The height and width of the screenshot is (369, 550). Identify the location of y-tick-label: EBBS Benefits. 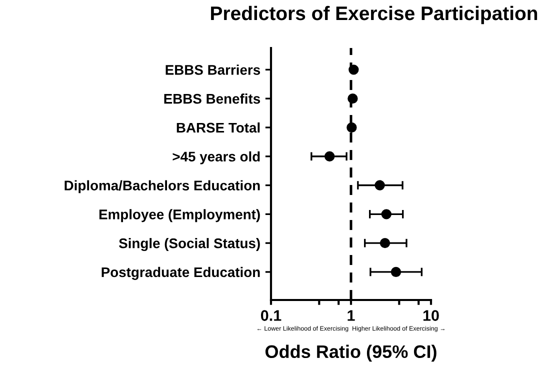
(212, 99).